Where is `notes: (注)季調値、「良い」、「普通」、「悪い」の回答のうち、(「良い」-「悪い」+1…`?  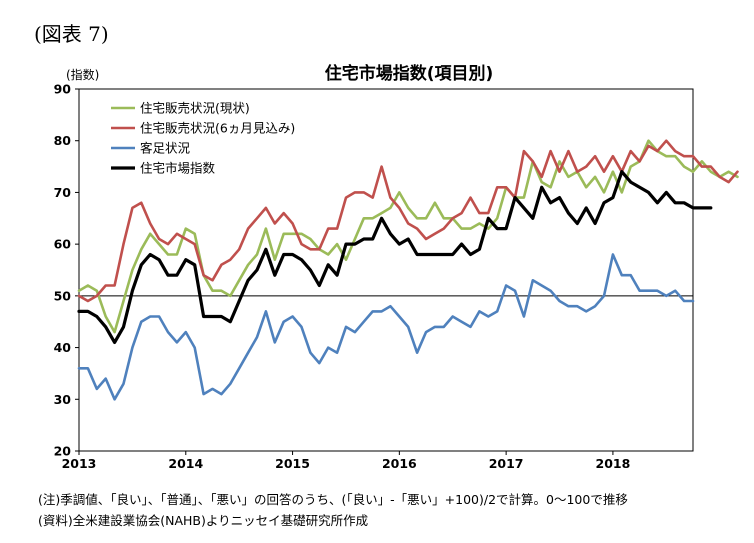
notes: (注)季調値、「良い」、「普通」、「悪い」の回答のうち、(「良い」-「悪い」+1… is located at coordinates (333, 510).